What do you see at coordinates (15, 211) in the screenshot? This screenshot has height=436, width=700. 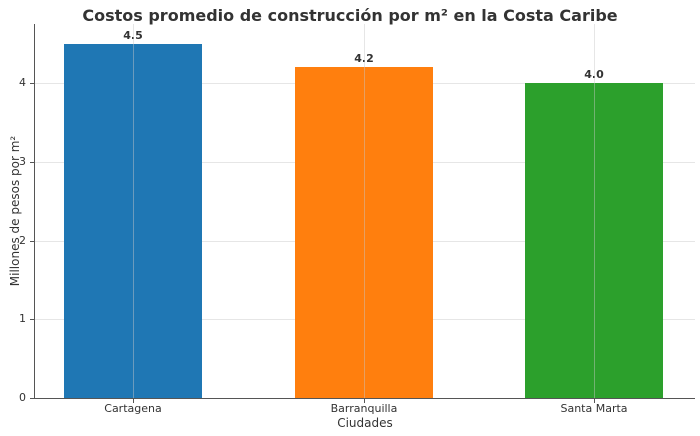 I see `y-axis-title: Millones de pesos por m²` at bounding box center [15, 211].